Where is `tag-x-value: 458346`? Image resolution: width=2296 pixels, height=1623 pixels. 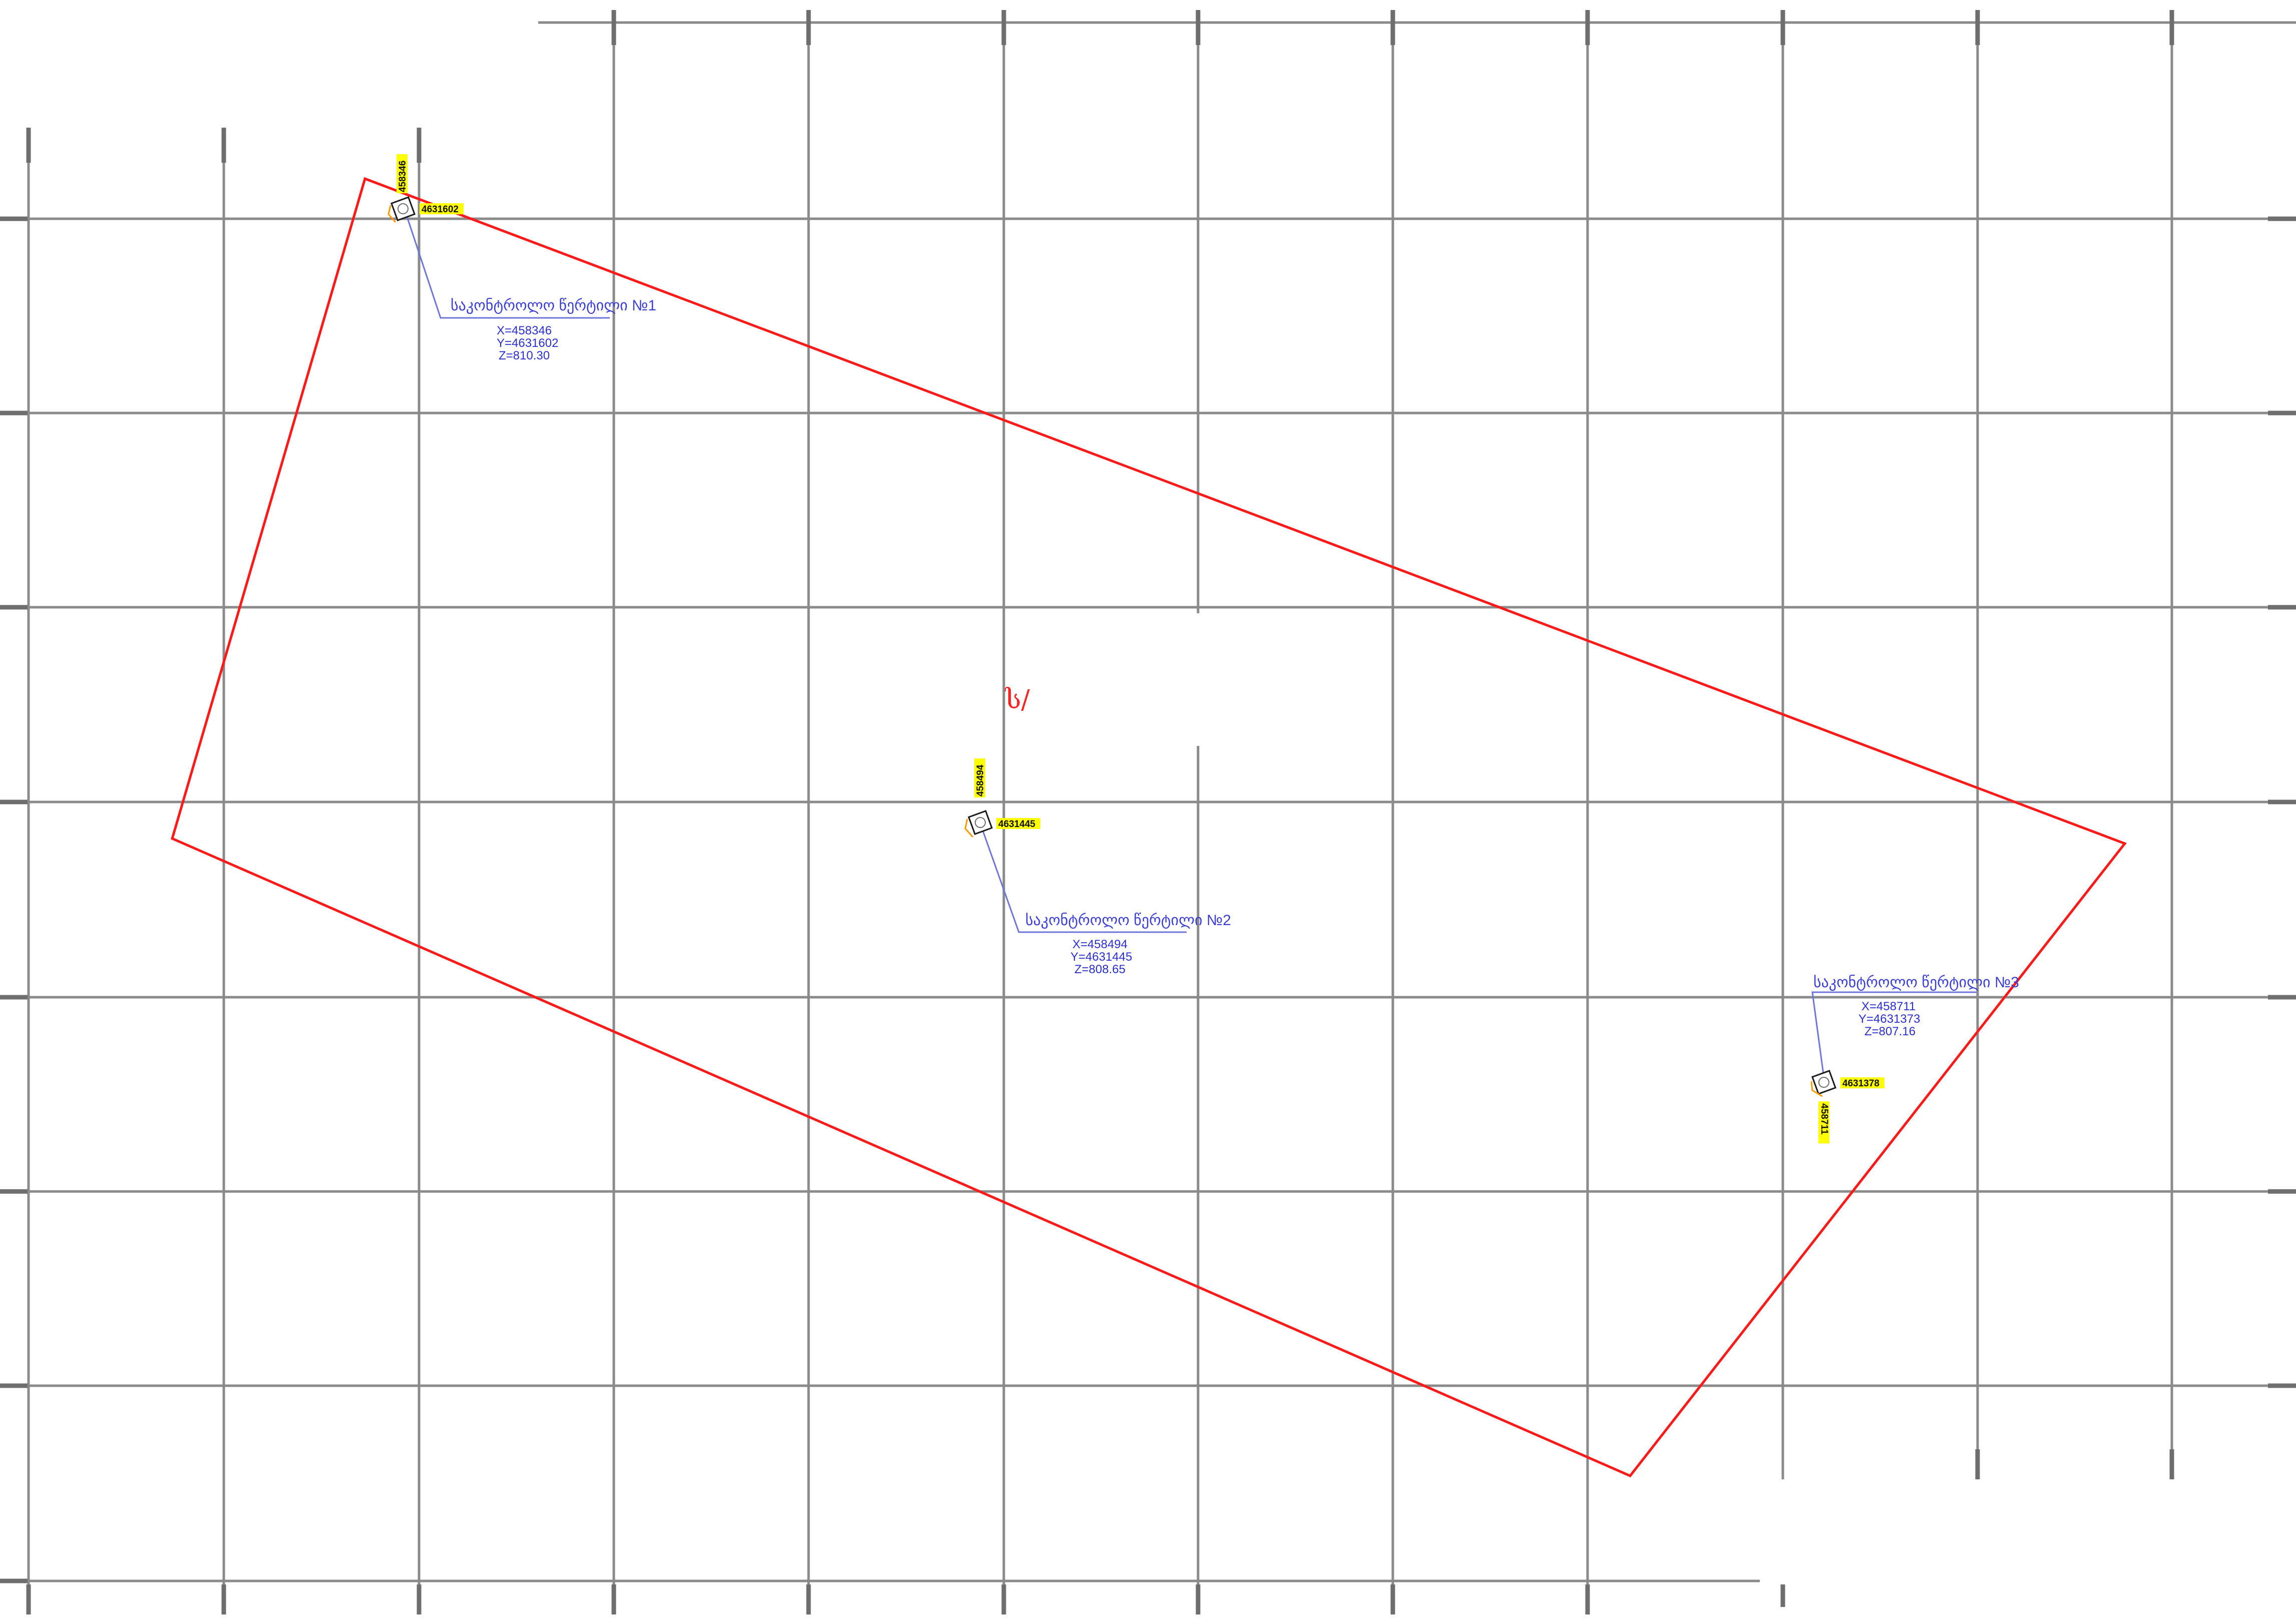 tag-x-value: 458346 is located at coordinates (403, 176).